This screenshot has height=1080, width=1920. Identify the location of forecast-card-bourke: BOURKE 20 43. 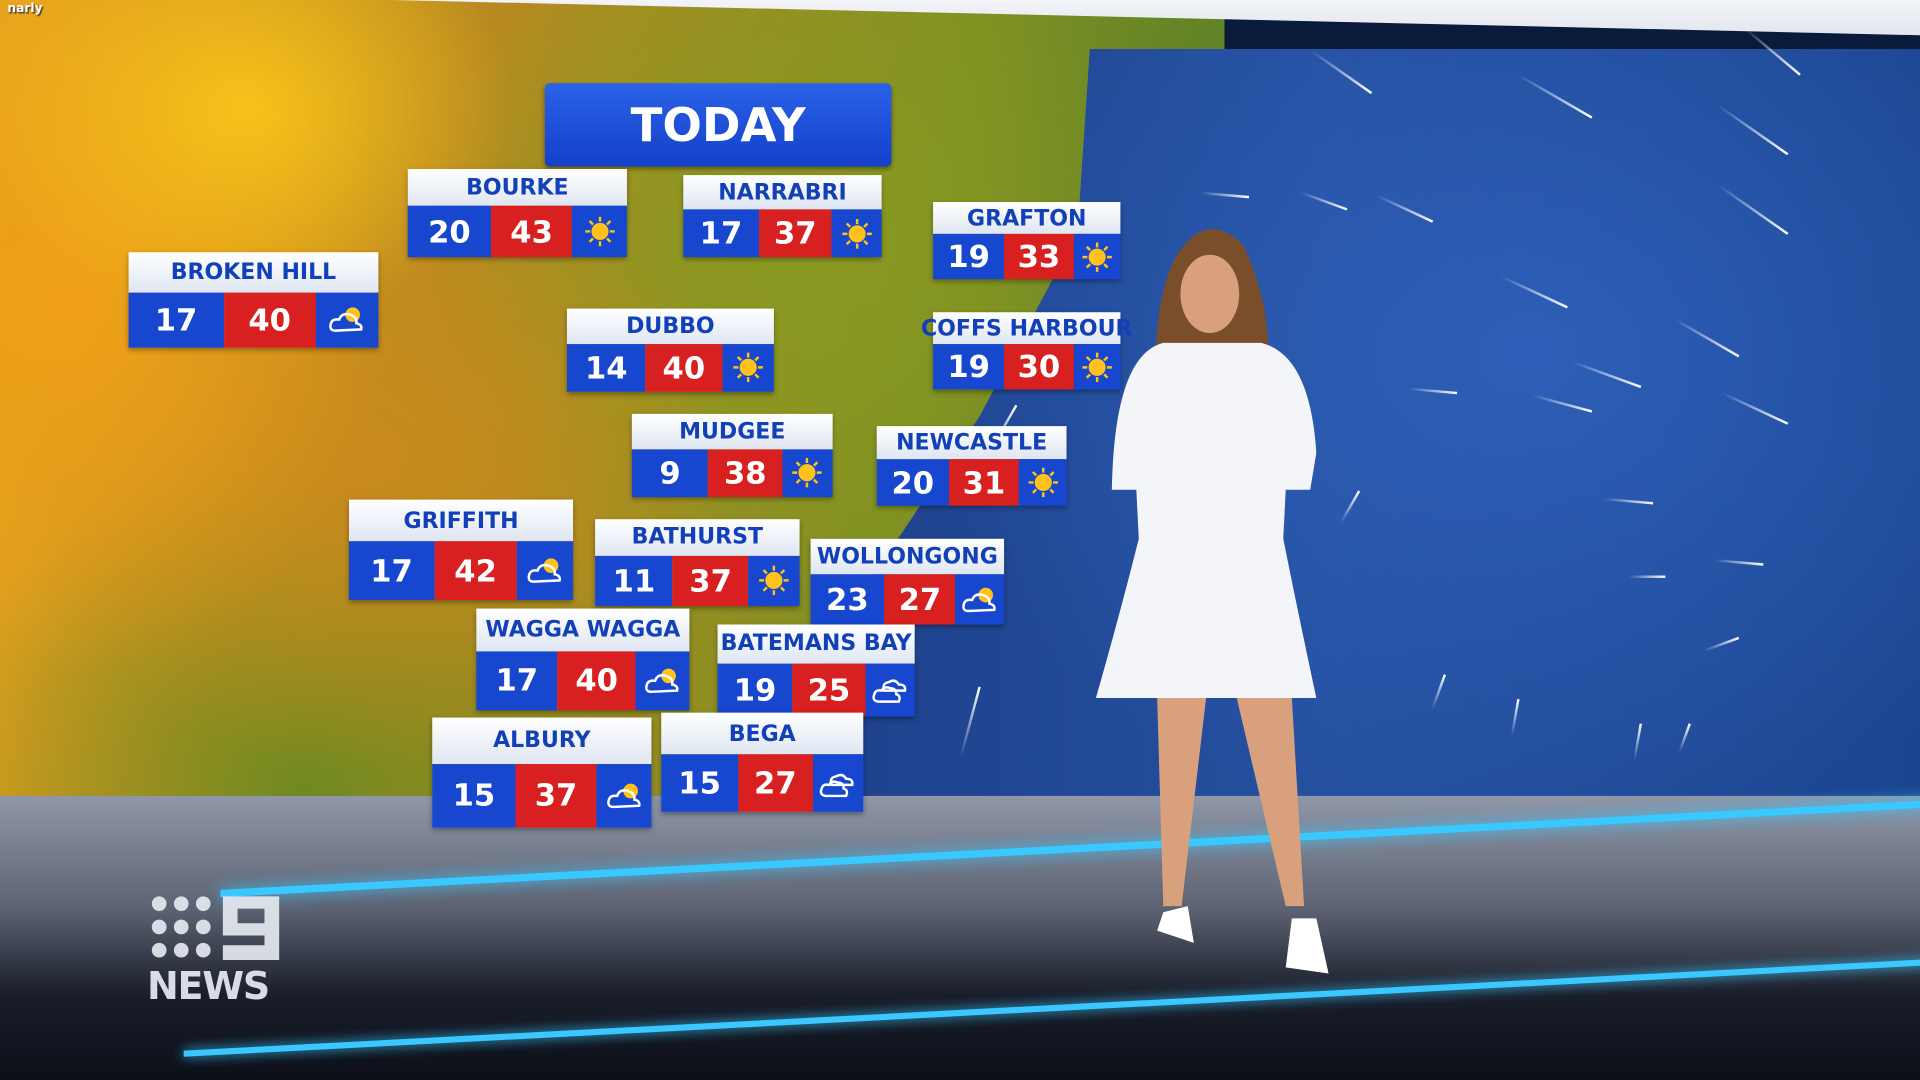
(517, 213).